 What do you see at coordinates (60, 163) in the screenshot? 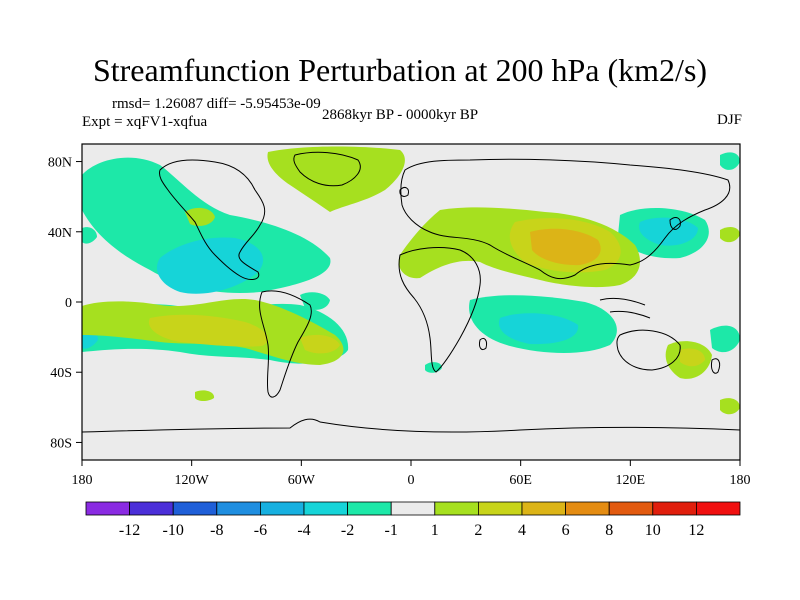
I see `lat-tick-label: 80N` at bounding box center [60, 163].